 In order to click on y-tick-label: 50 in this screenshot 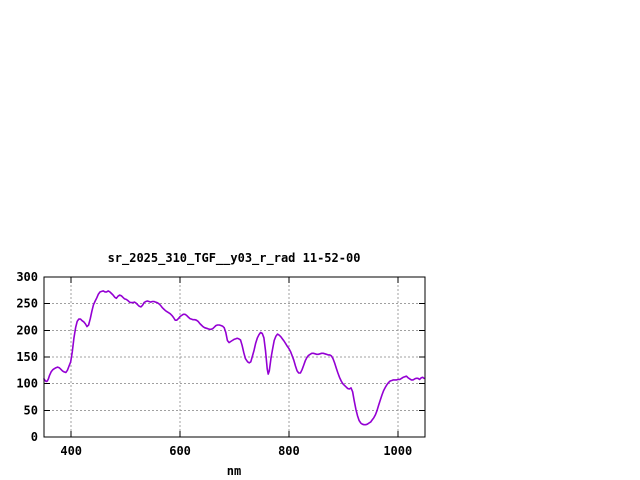, I will do `click(31, 410)`.